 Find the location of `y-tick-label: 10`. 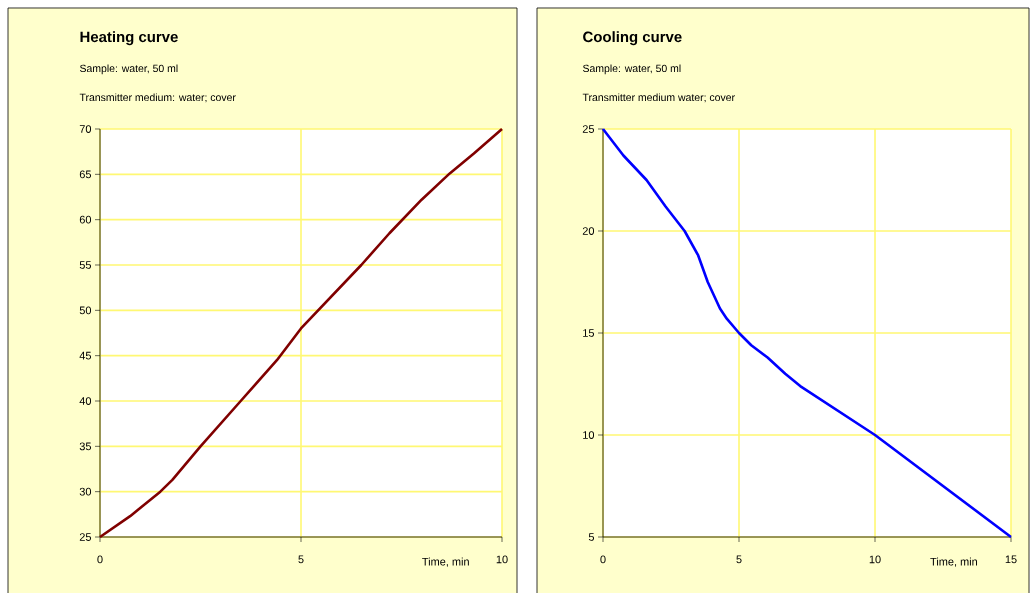

y-tick-label: 10 is located at coordinates (589, 435).